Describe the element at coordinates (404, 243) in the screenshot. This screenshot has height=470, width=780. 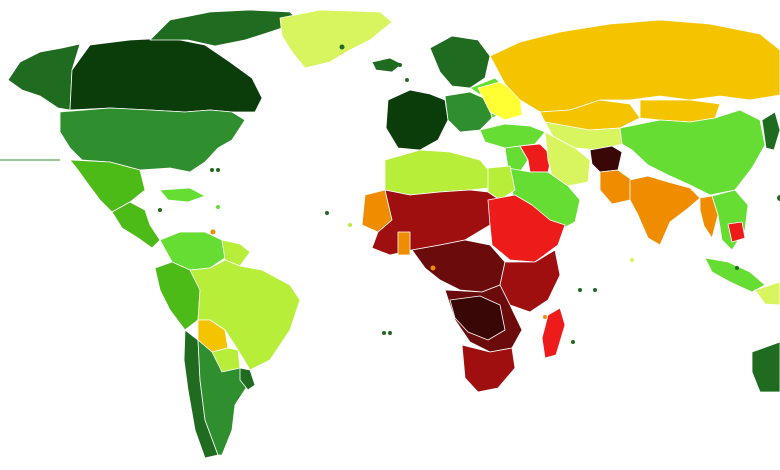
I see `region-ghana` at that location.